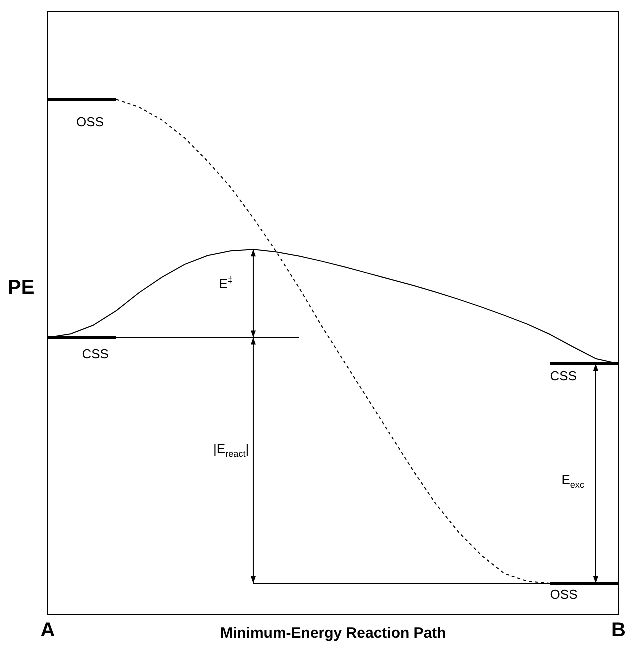 This screenshot has width=630, height=649. What do you see at coordinates (619, 631) in the screenshot?
I see `x-tick-label: B` at bounding box center [619, 631].